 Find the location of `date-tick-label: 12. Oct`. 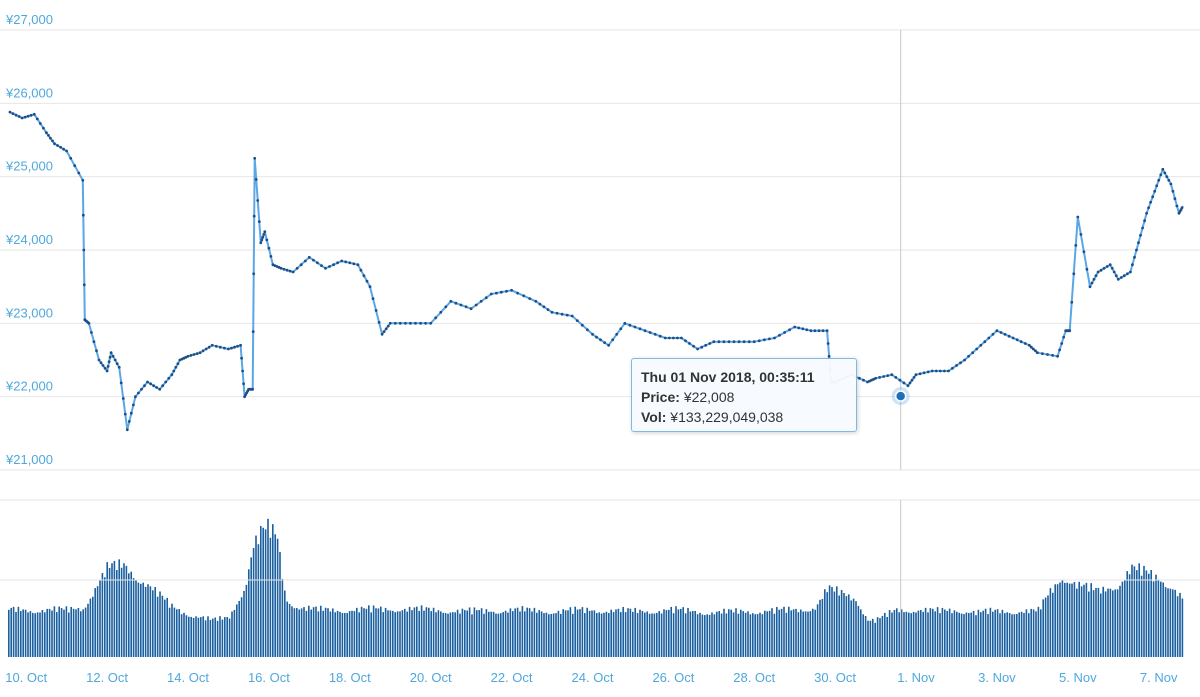

date-tick-label: 12. Oct is located at coordinates (107, 677).